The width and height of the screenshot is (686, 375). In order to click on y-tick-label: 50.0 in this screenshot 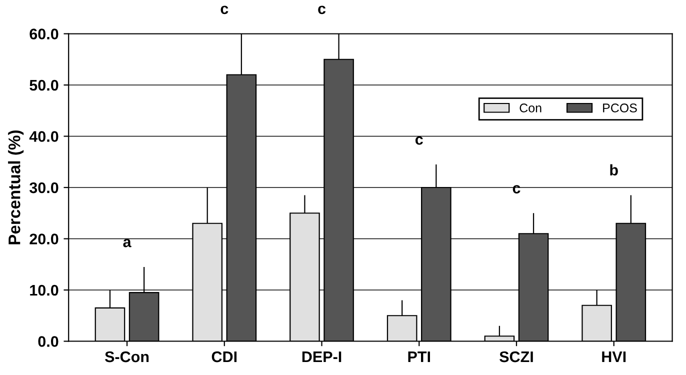, I will do `click(44, 85)`.